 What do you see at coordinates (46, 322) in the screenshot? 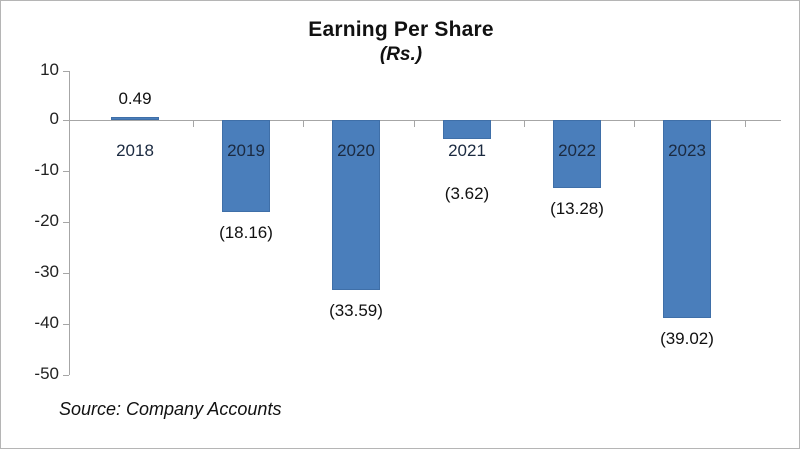
I see `y-axis-tick-label: -40` at bounding box center [46, 322].